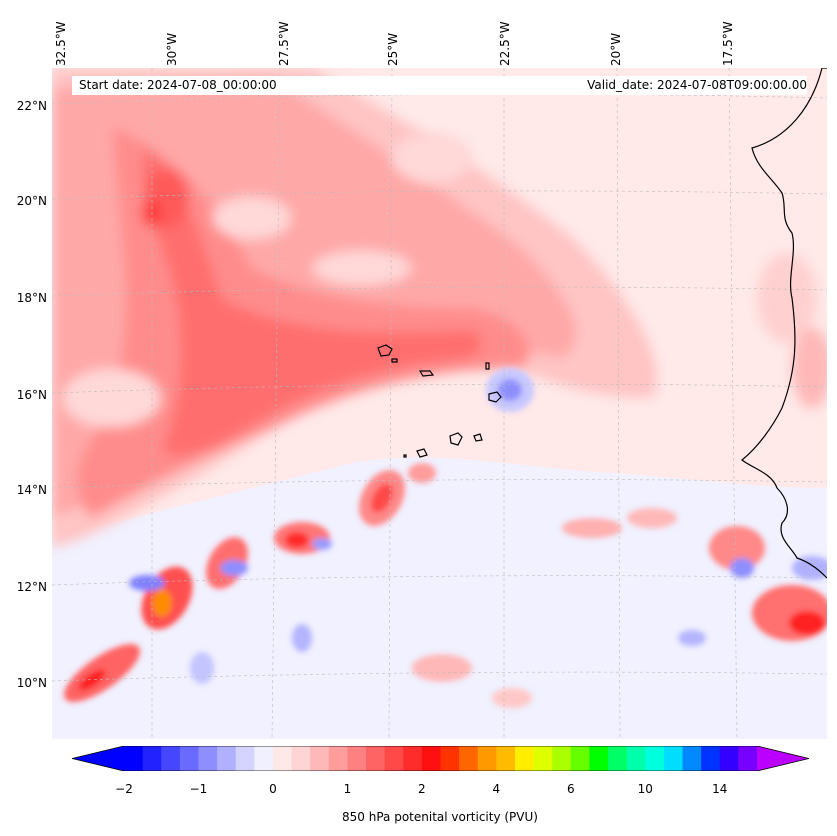 Image resolution: width=837 pixels, height=836 pixels. Describe the element at coordinates (728, 43) in the screenshot. I see `lon-label-17-5w: 17.5°W` at that location.